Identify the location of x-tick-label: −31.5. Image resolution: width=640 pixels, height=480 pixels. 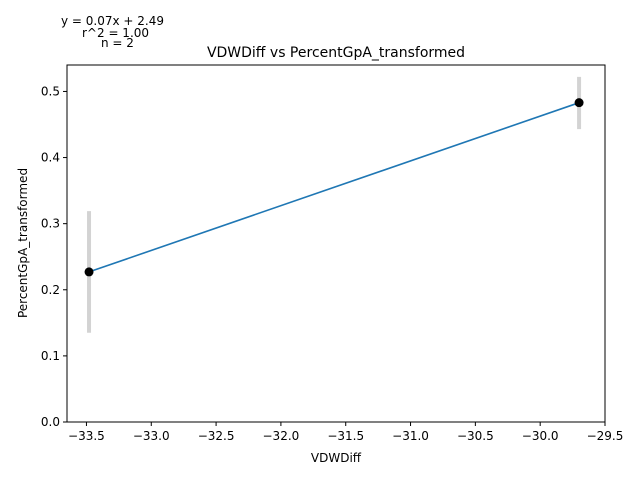
(345, 436).